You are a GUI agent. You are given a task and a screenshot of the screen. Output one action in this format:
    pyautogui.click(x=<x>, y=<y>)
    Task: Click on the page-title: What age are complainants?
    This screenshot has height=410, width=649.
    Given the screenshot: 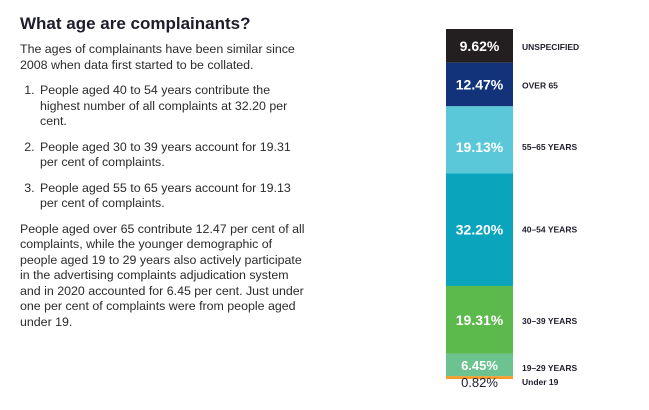 What is the action you would take?
    pyautogui.click(x=135, y=23)
    